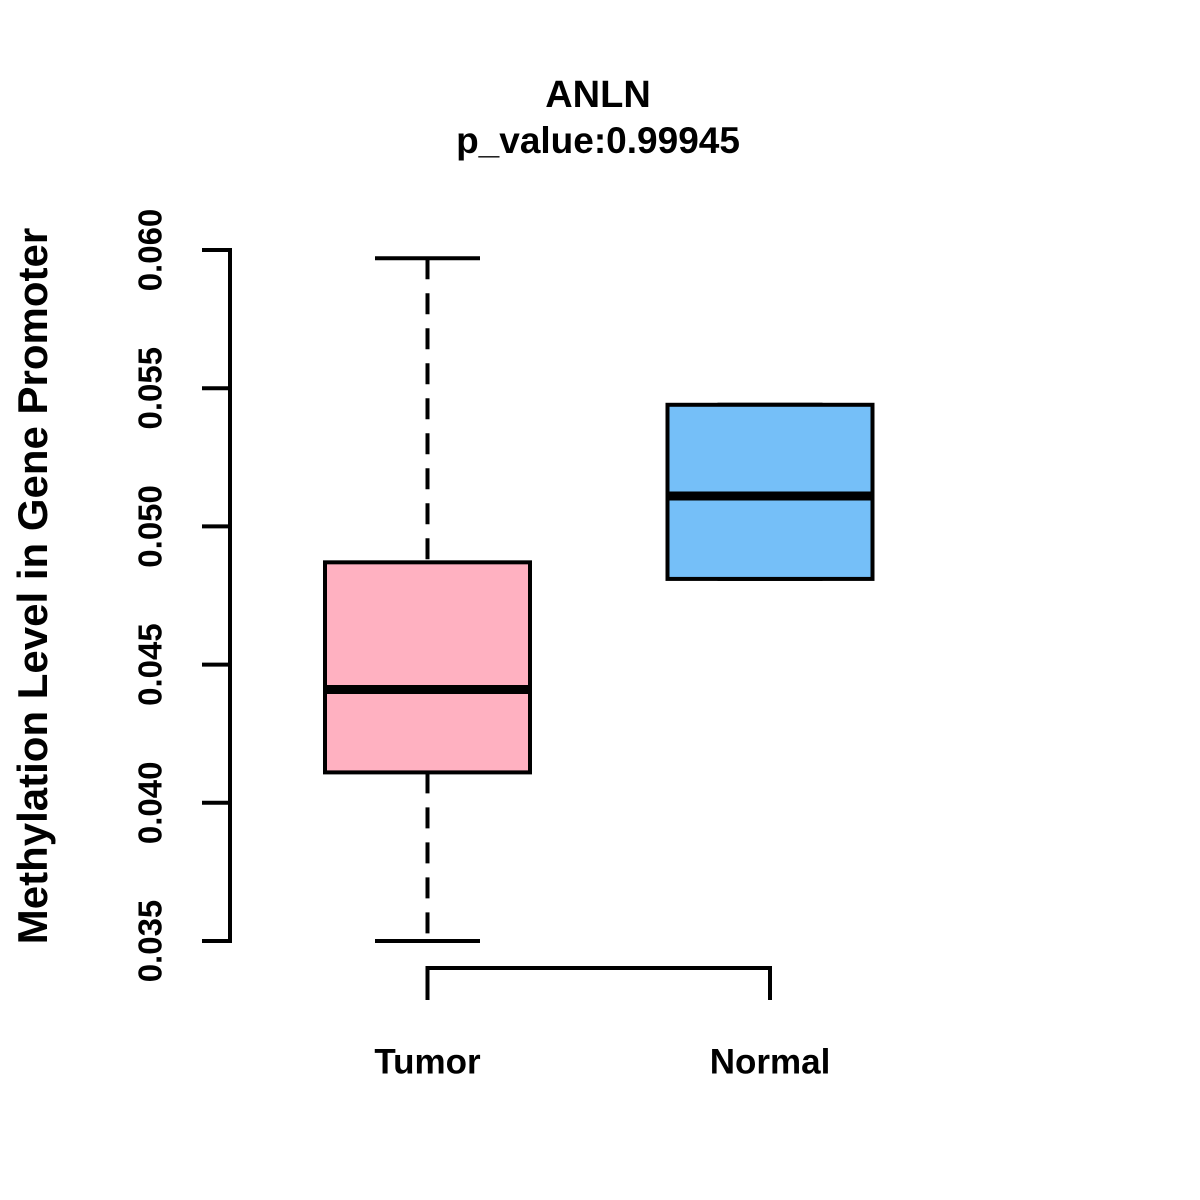  Describe the element at coordinates (598, 118) in the screenshot. I see `chart-title-block: ANLN p_value:0.99945` at that location.